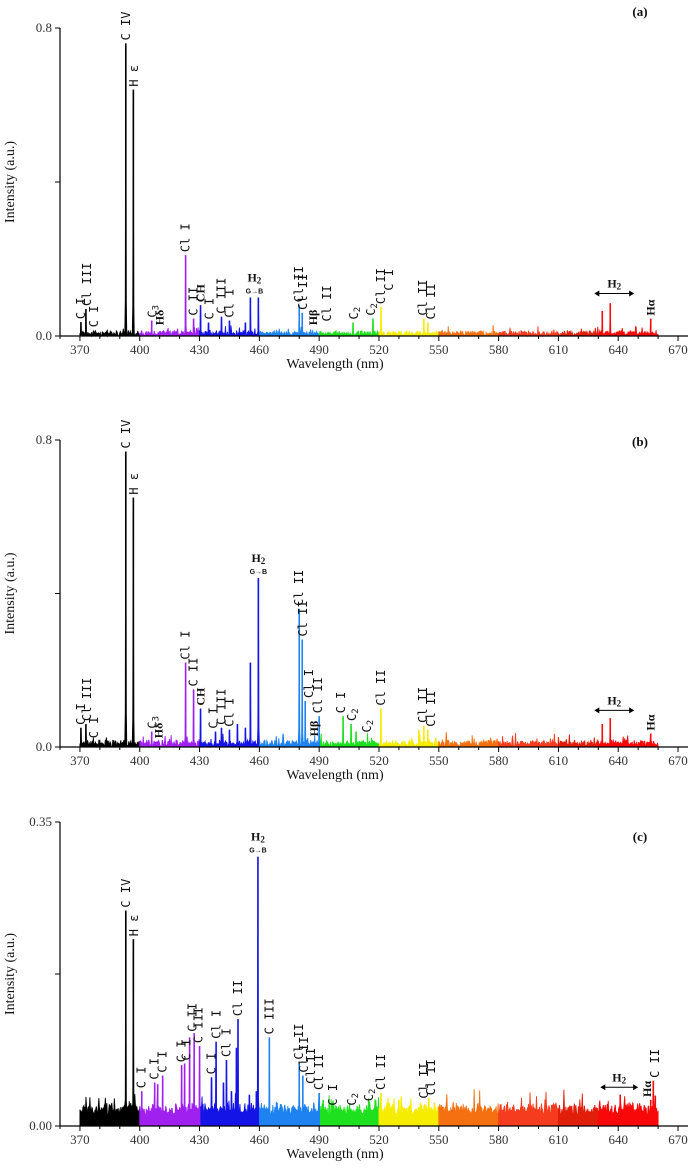 This screenshot has width=700, height=1169. Describe the element at coordinates (134, 76) in the screenshot. I see `annotation-label: H ε` at that location.